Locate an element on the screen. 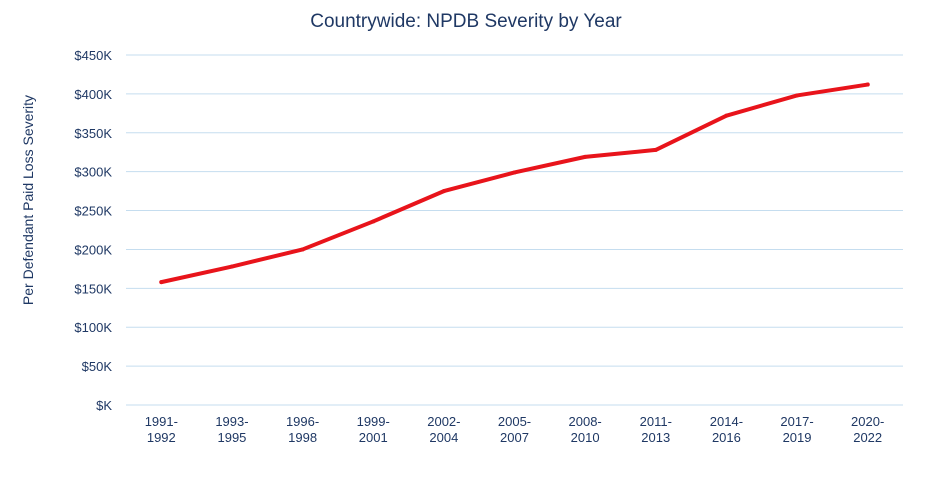 The width and height of the screenshot is (931, 489). x-tick-label: 2014-2016 is located at coordinates (726, 429).